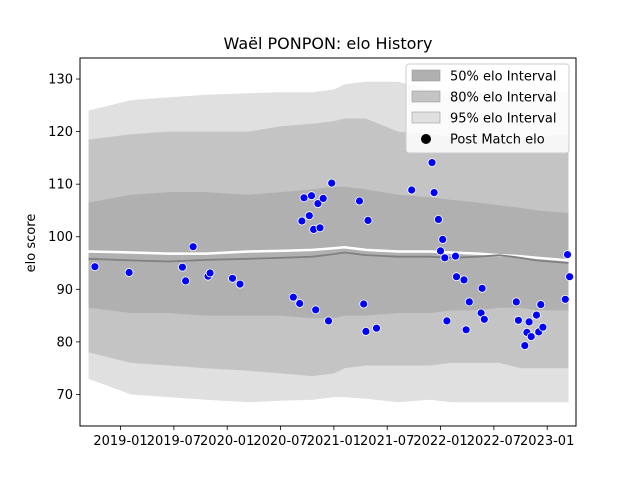  What do you see at coordinates (547, 441) in the screenshot?
I see `x-tick-label: 2023-01` at bounding box center [547, 441].